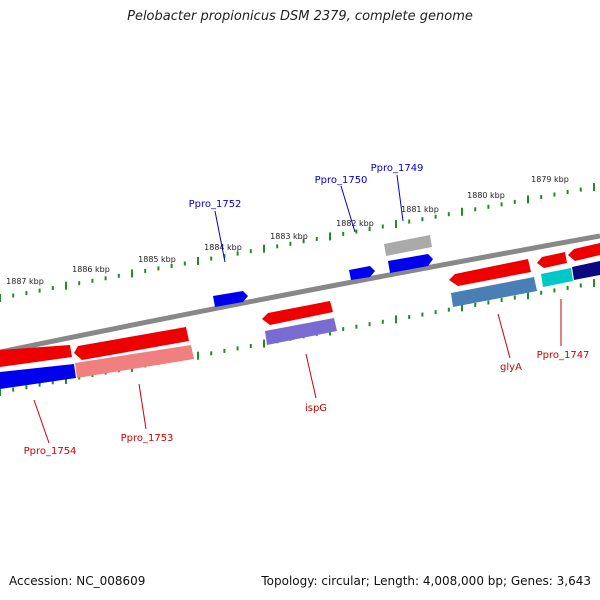  What do you see at coordinates (36, 356) in the screenshot?
I see `gene-feature-ppro-1754-red` at bounding box center [36, 356].